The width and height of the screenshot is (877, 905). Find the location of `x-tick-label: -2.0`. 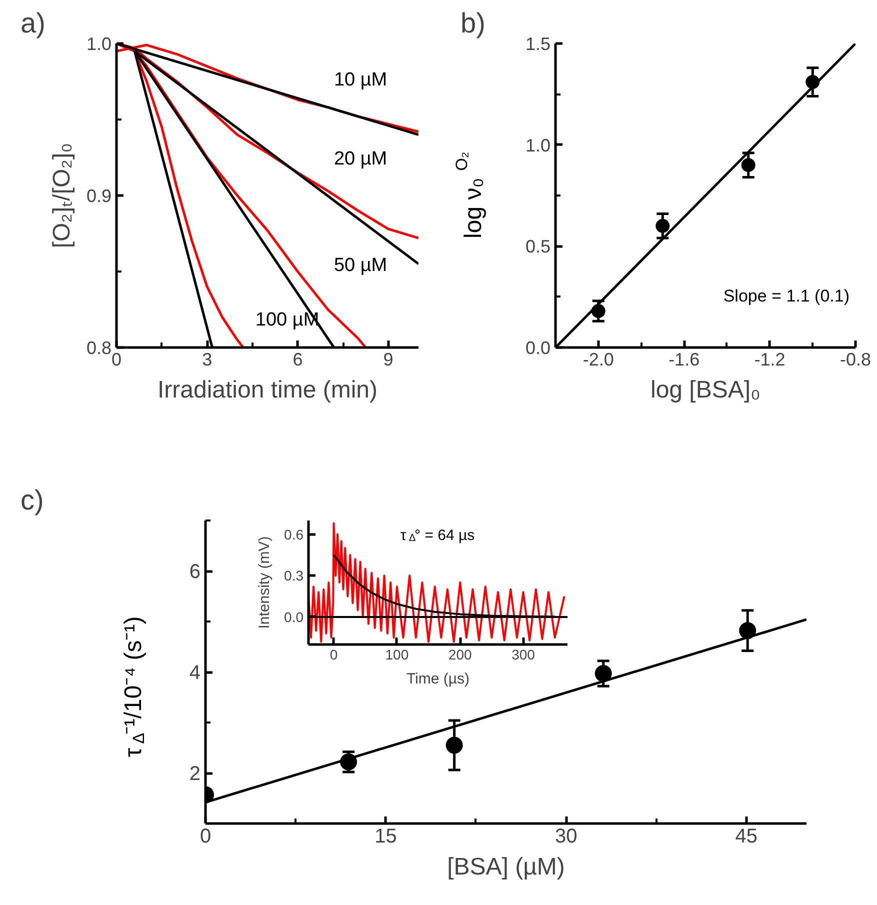

x-tick-label: -2.0 is located at coordinates (598, 360).